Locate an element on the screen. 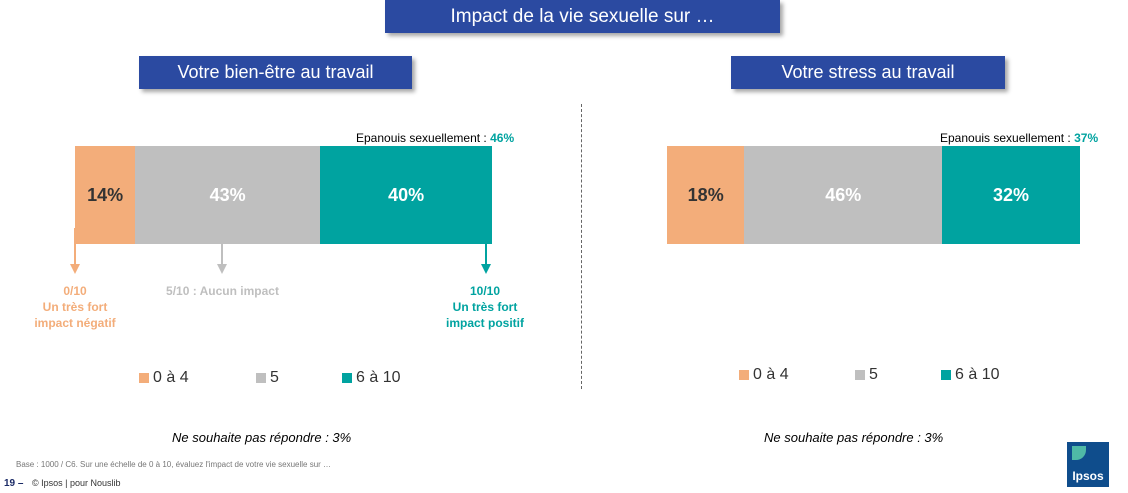 The image size is (1128, 493). annotation-wellbeing: Epanouis sexuellement : 46% is located at coordinates (435, 138).